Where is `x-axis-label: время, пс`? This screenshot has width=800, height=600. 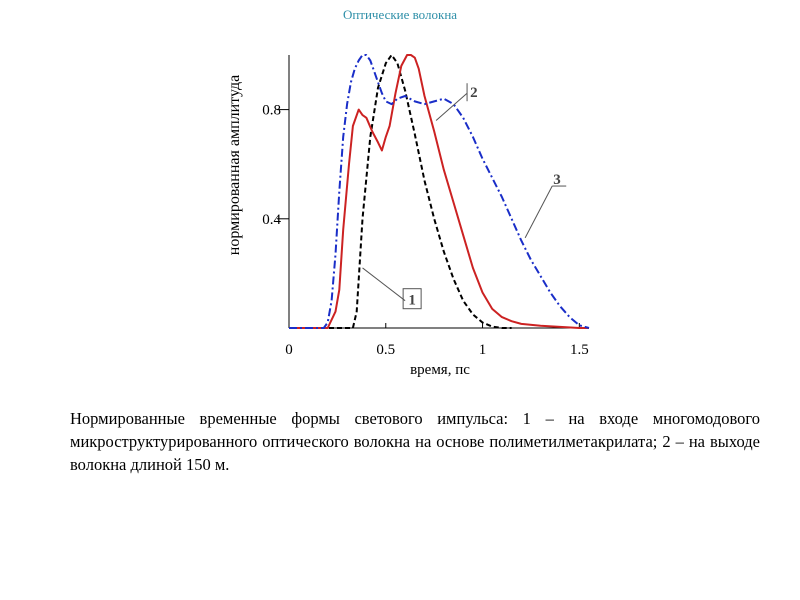
x-axis-label: время, пс is located at coordinates (440, 370).